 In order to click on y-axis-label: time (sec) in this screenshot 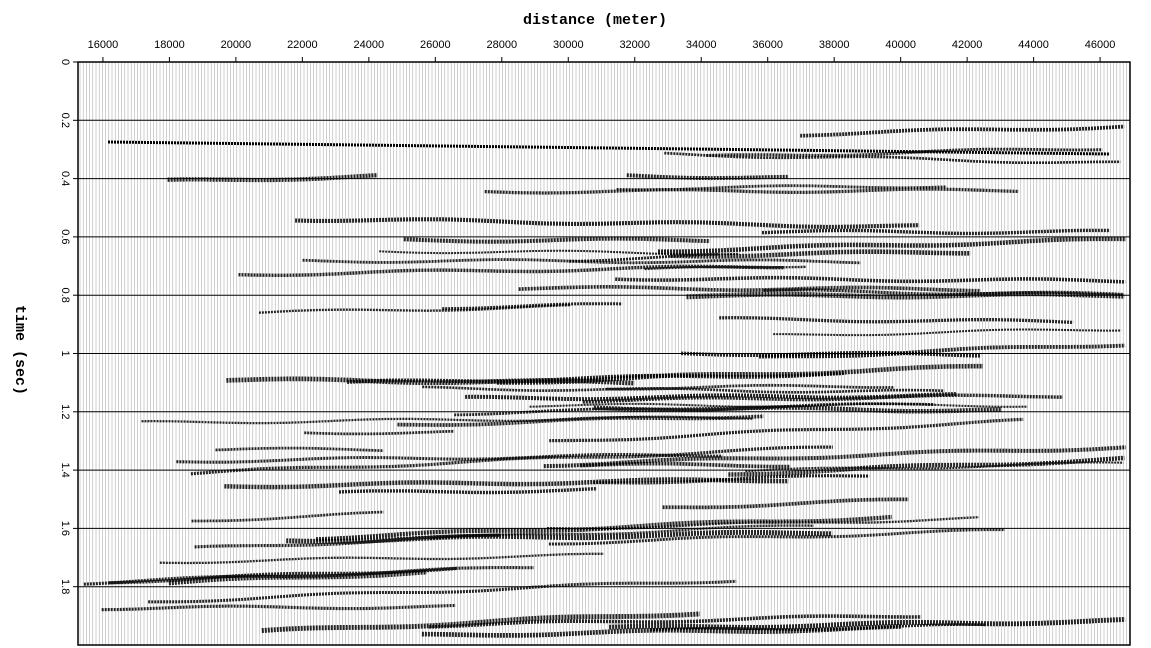, I will do `click(19, 350)`.